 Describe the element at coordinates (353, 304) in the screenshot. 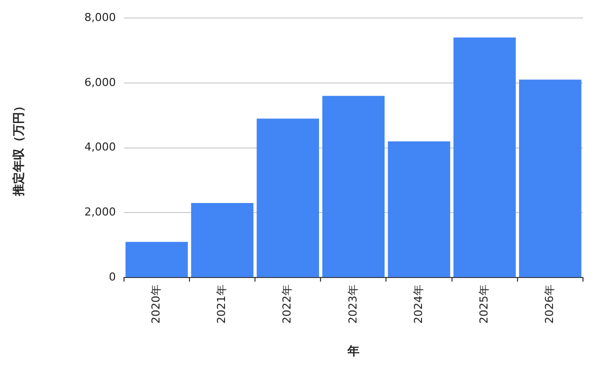

I see `x-tick-label: 2023年` at that location.